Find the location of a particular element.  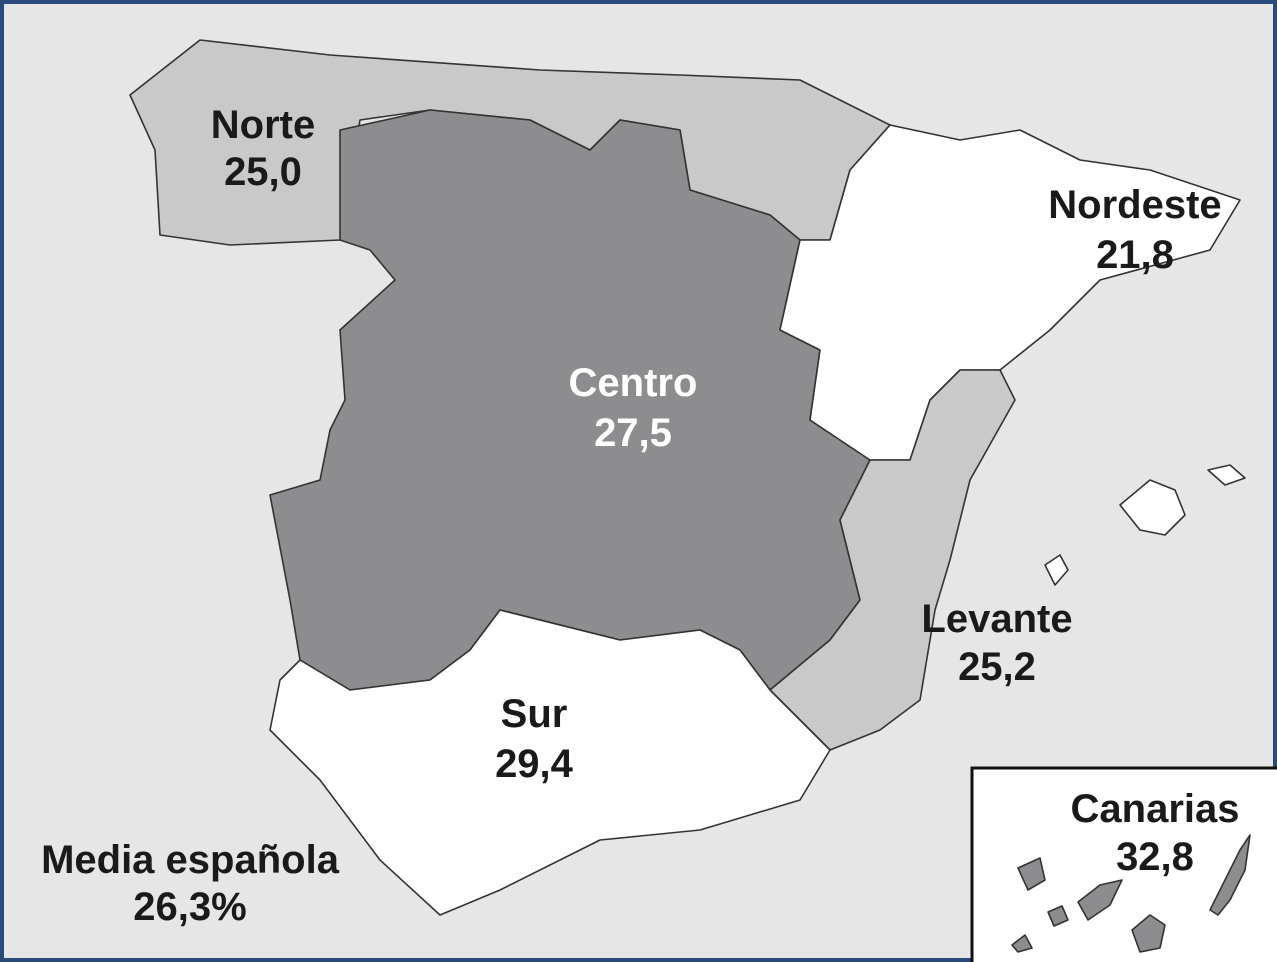

average-label: Media española is located at coordinates (190, 860).